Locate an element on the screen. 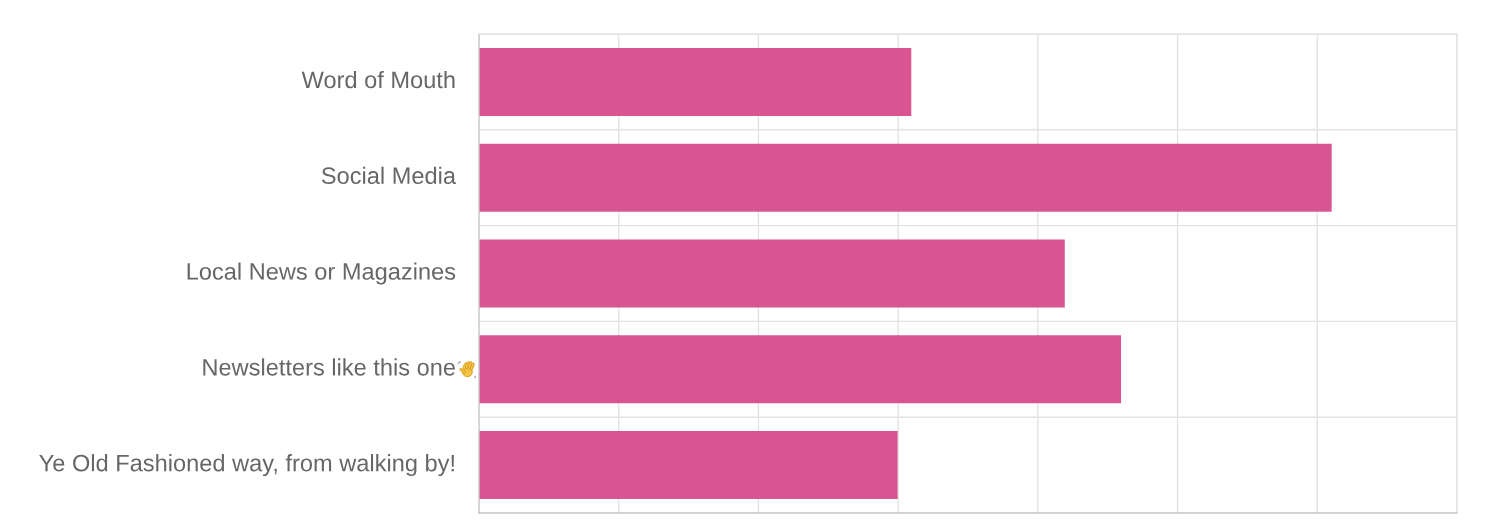 Image resolution: width=1488 pixels, height=526 pixels. y-tick-label: Newsletters like this one is located at coordinates (329, 367).